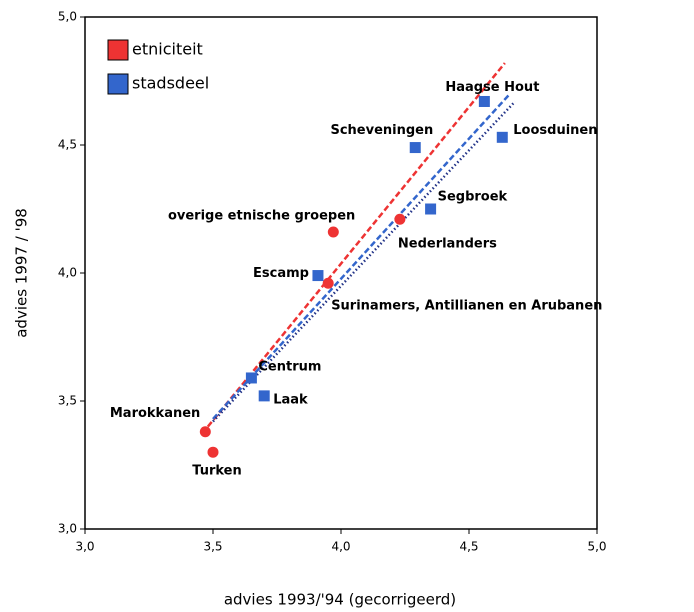  What do you see at coordinates (281, 273) in the screenshot?
I see `point-label: Escamp` at bounding box center [281, 273].